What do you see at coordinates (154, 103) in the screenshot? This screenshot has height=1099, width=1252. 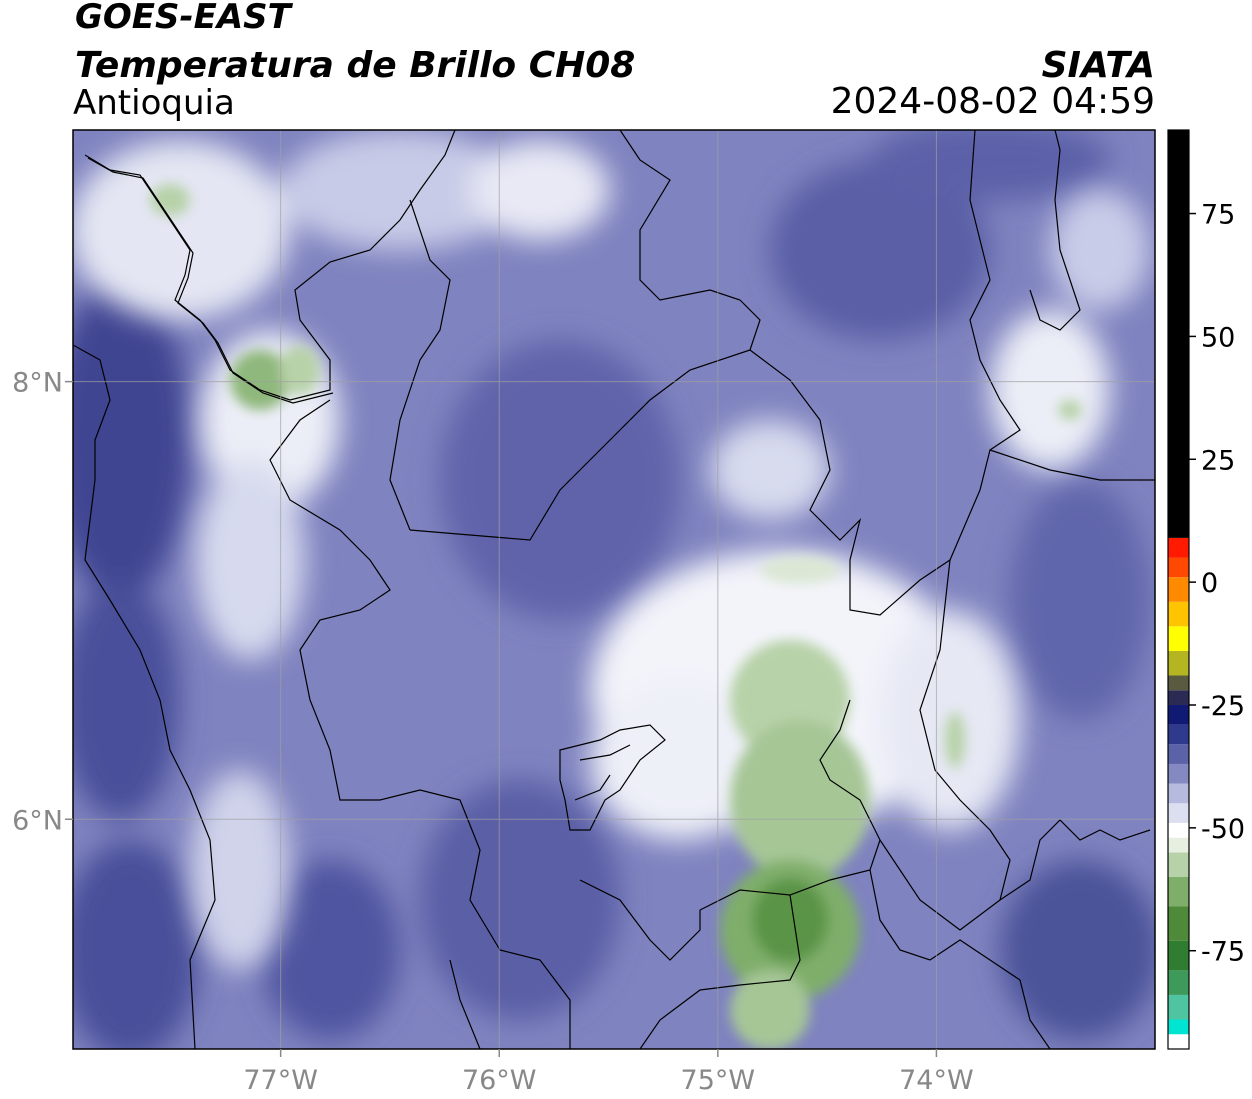 I see `region-label: Antioquia` at bounding box center [154, 103].